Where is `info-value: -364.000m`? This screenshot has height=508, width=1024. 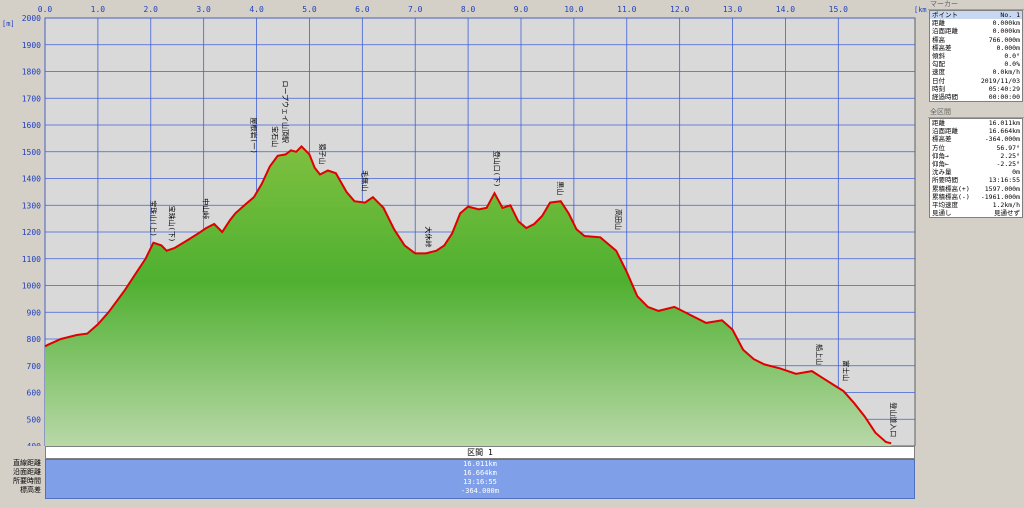
info-value: -364.000m is located at coordinates (1002, 139).